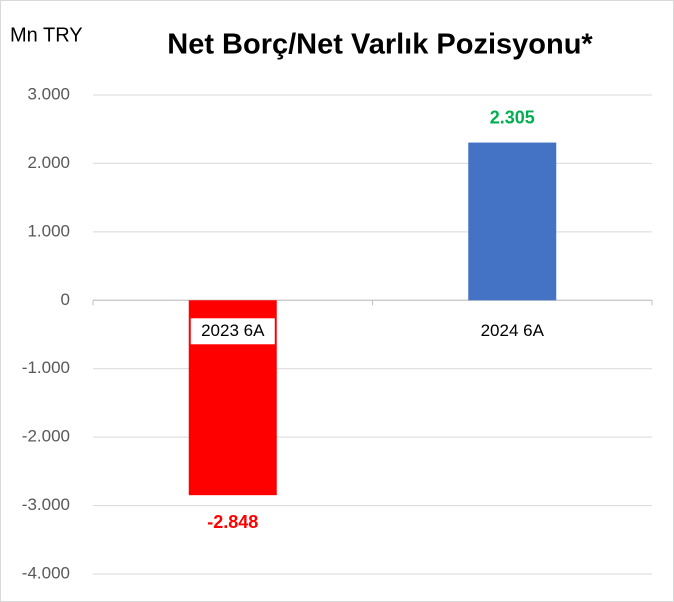 Image resolution: width=674 pixels, height=602 pixels. Describe the element at coordinates (48, 162) in the screenshot. I see `y-tick-label: 2.000` at that location.